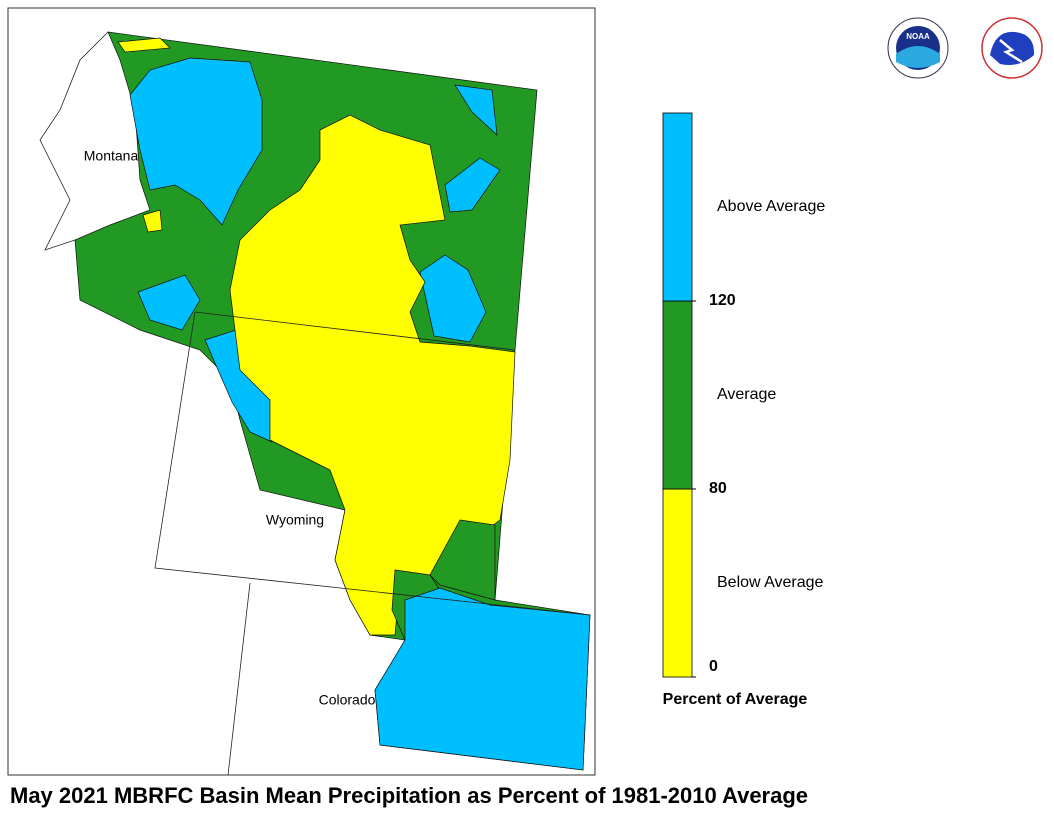 This screenshot has width=1054, height=822. What do you see at coordinates (722, 300) in the screenshot?
I see `legend-tick-label: 120` at bounding box center [722, 300].